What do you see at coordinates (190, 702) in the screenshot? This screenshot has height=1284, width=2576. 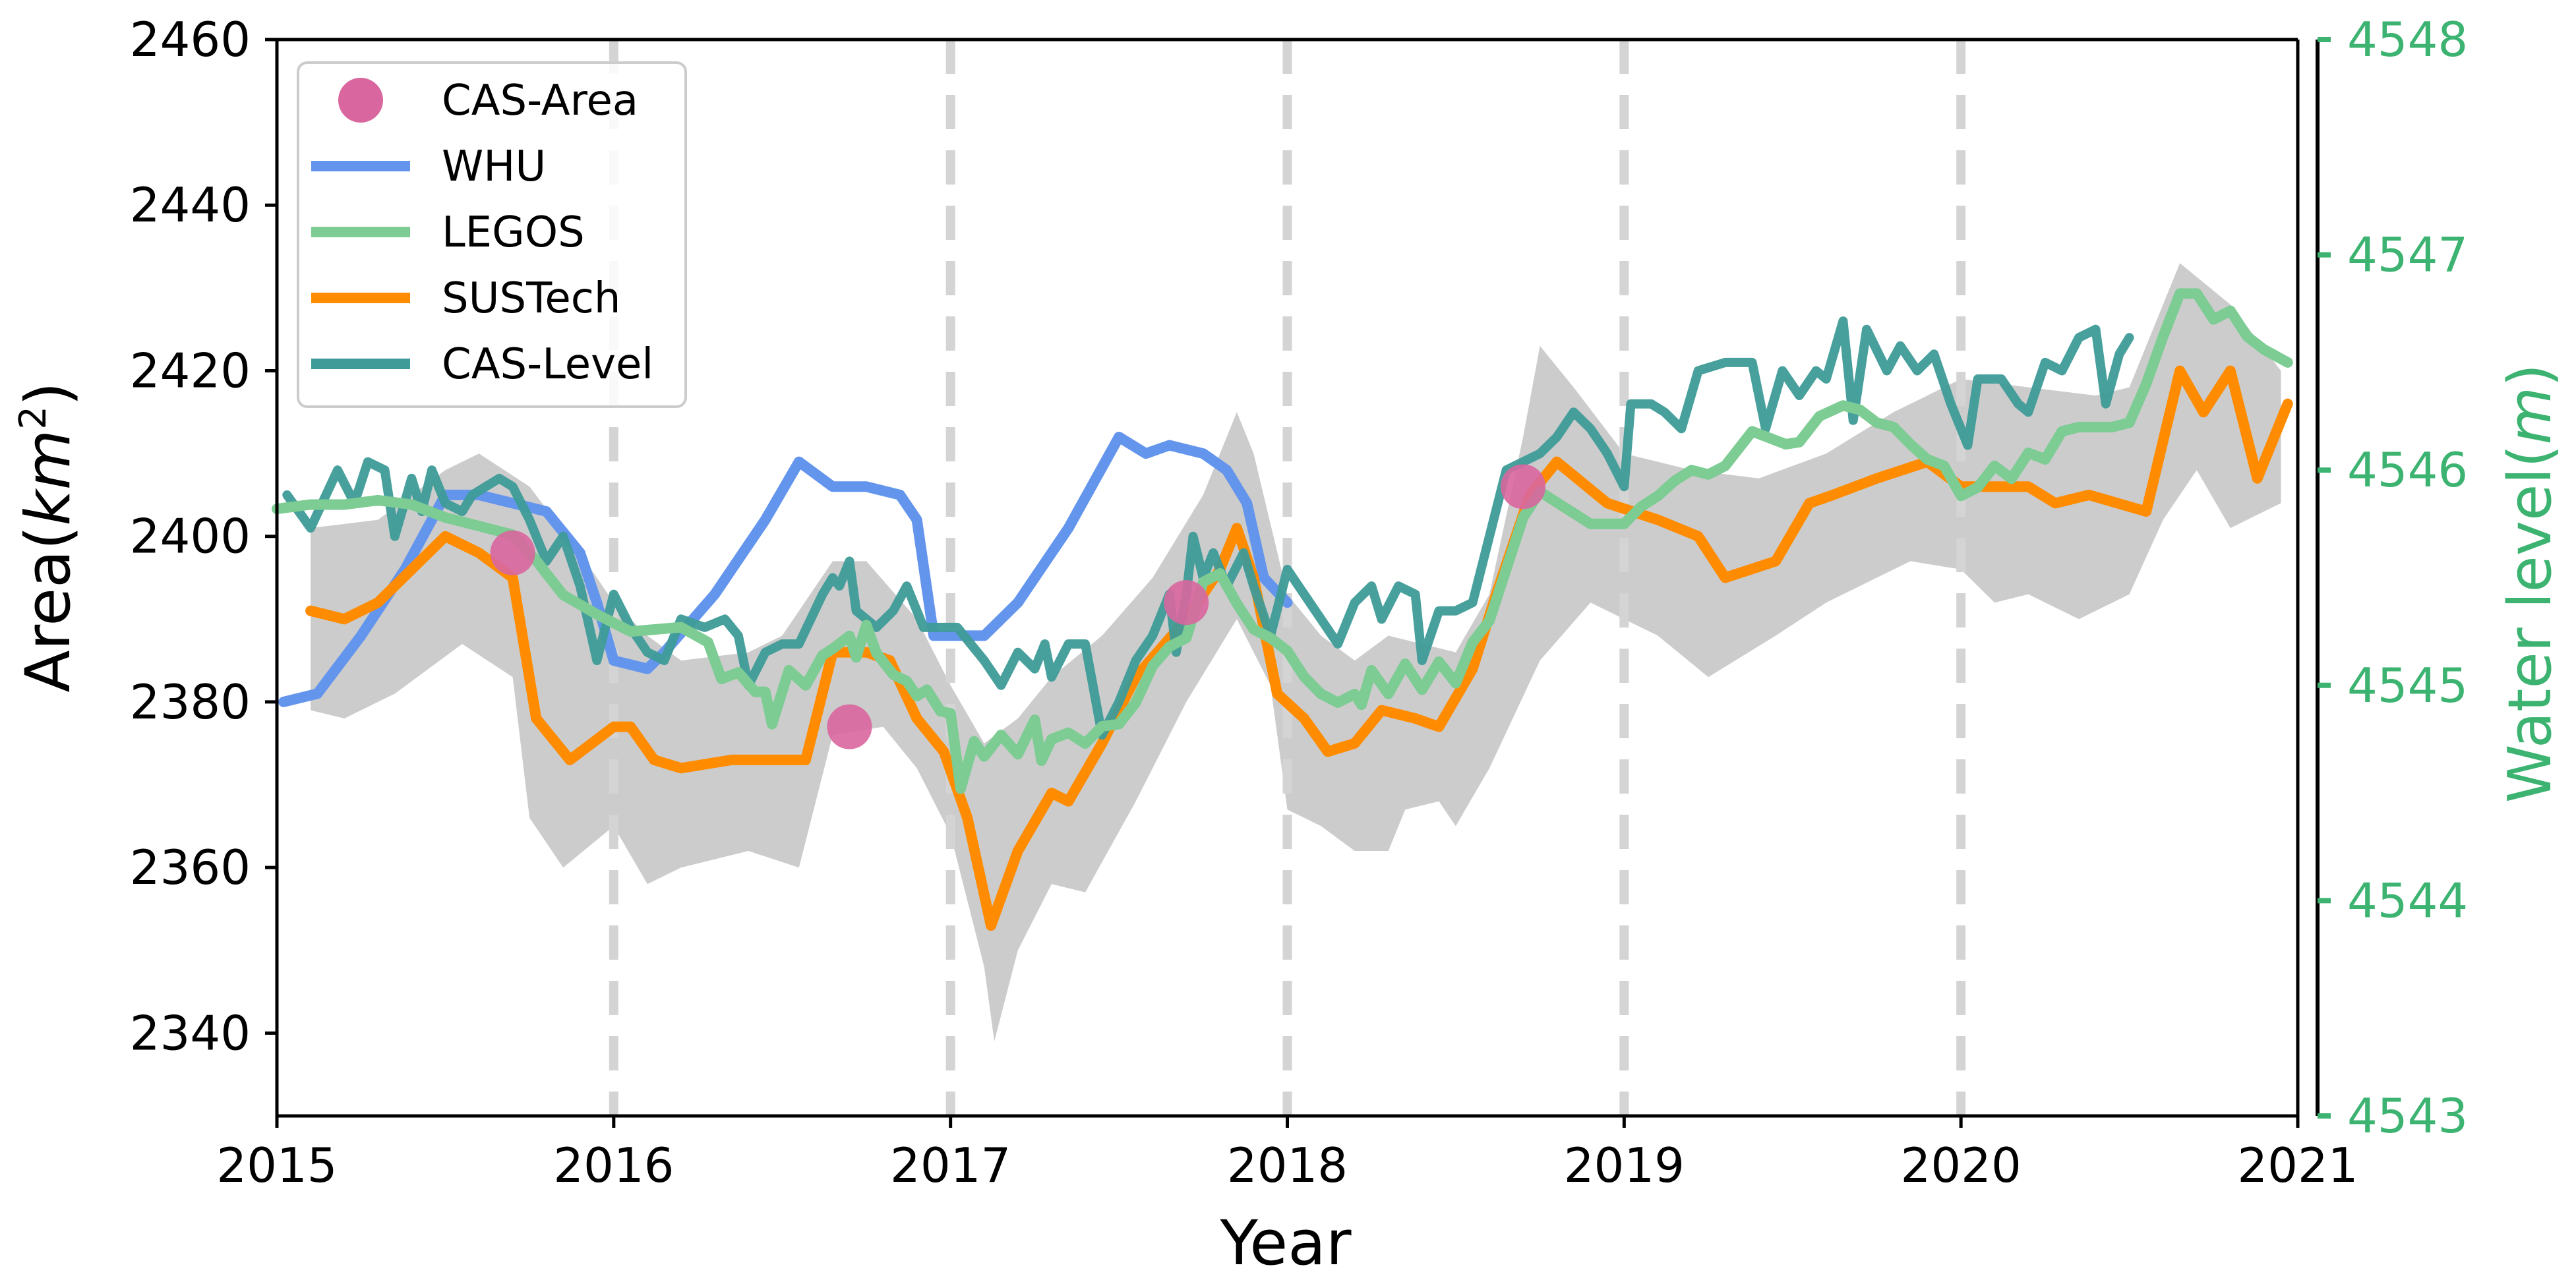 I see `y-tick-label: 2380` at bounding box center [190, 702].